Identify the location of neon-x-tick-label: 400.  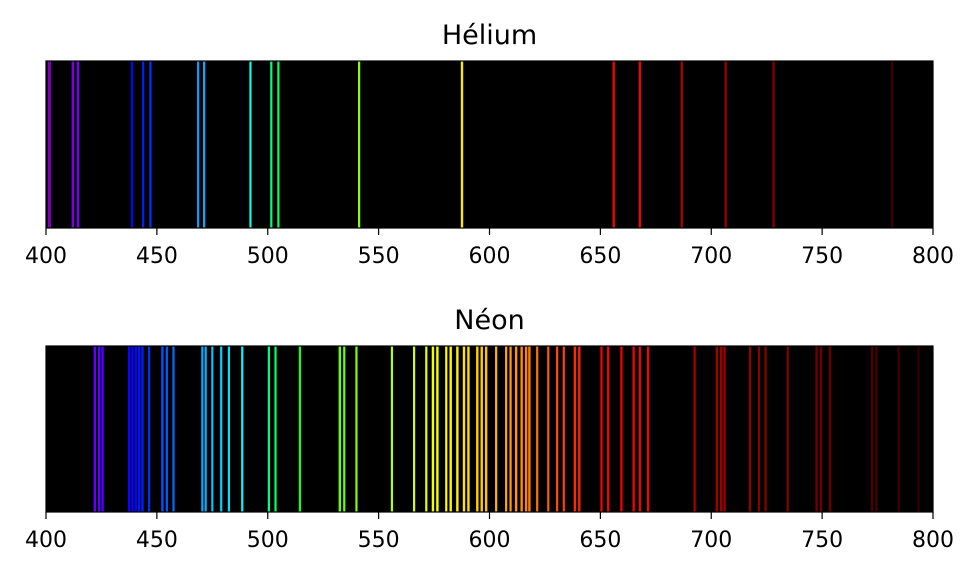
(46, 540).